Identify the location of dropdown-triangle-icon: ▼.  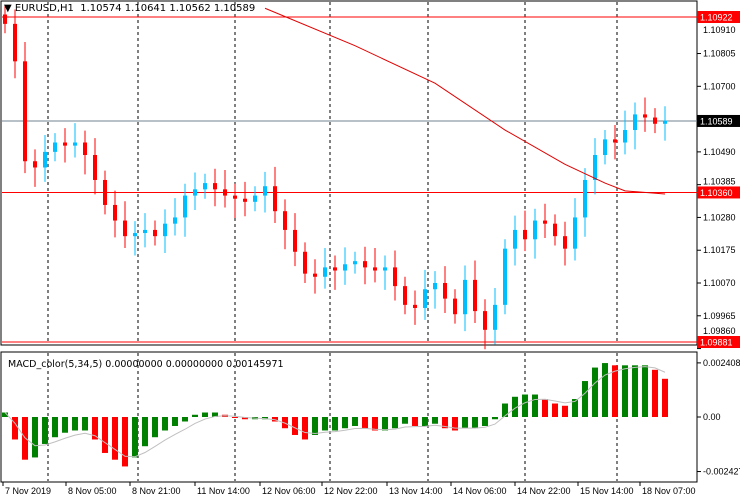
(8, 8).